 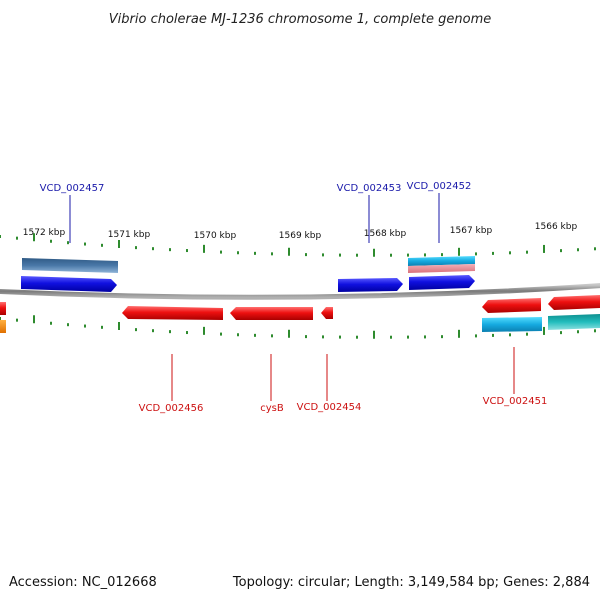 I want to click on gene-edge-right-red, so click(x=574, y=302).